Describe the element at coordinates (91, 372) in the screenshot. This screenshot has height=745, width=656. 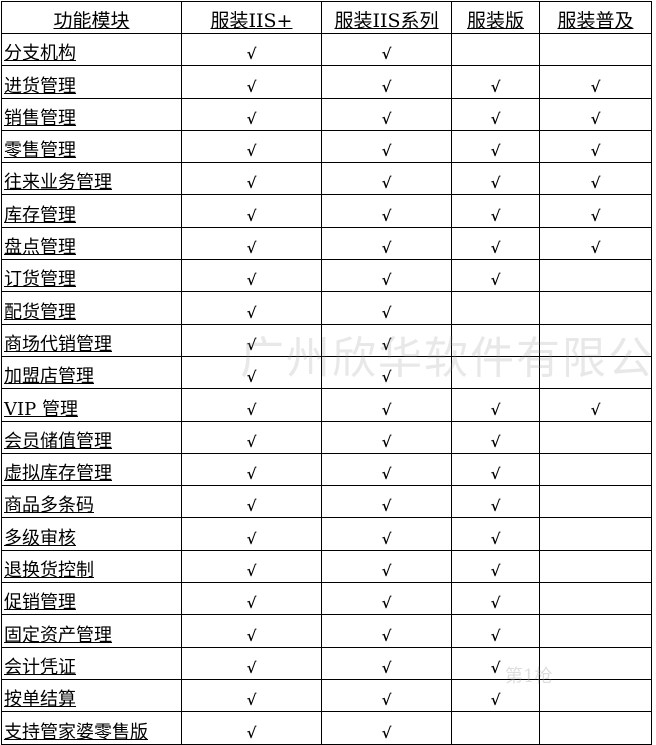
I see `feature-name: 加盟店管理` at that location.